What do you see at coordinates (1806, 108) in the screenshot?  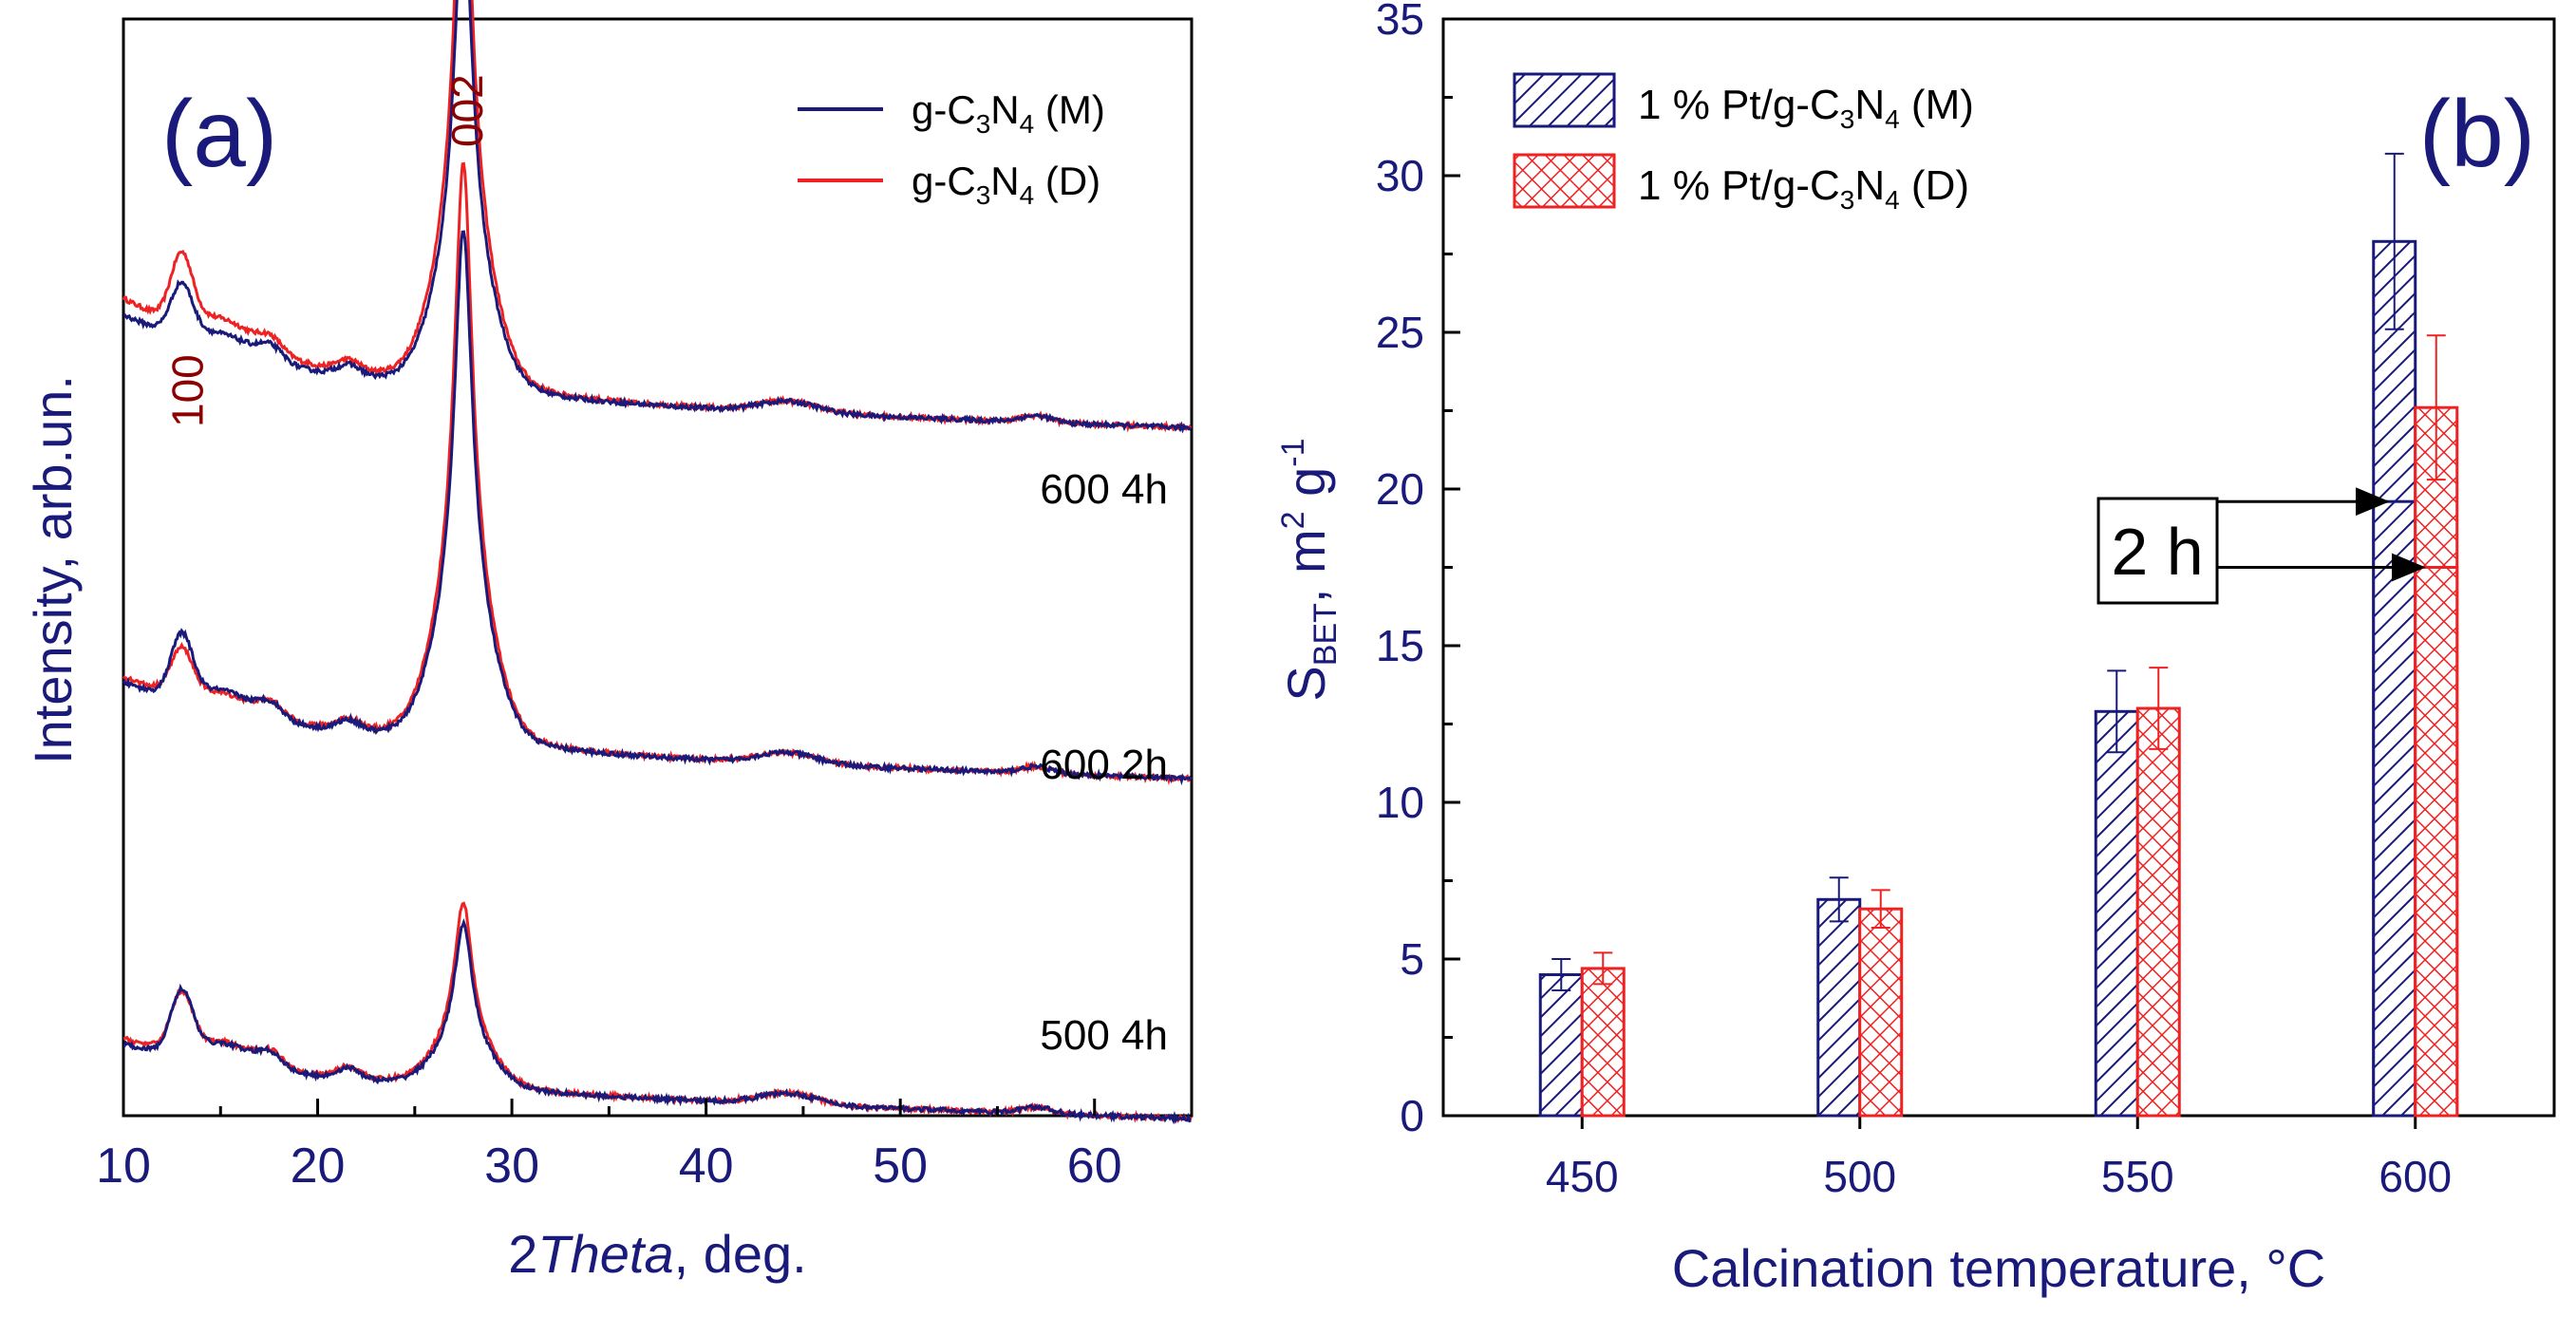 I see `legend-label-m: 1 % Pt/g-C3N4 (M)` at bounding box center [1806, 108].